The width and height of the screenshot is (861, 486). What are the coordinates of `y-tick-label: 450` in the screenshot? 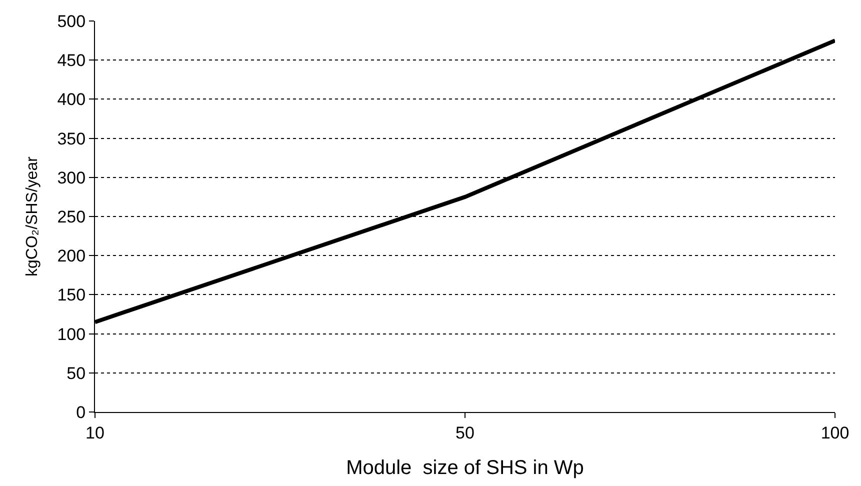 It's located at (71, 60).